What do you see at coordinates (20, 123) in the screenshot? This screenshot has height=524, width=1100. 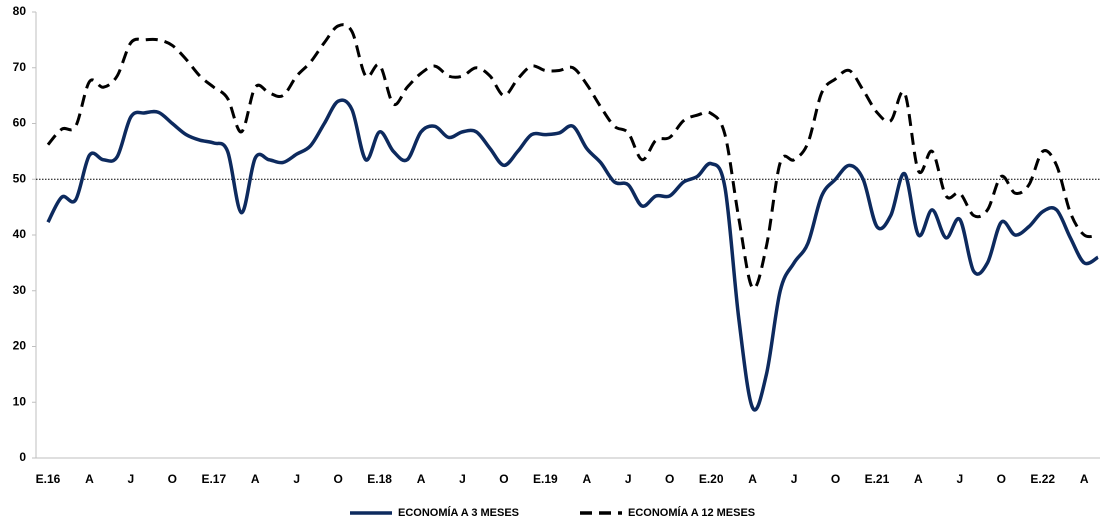 I see `y-tick-label: 60` at bounding box center [20, 123].